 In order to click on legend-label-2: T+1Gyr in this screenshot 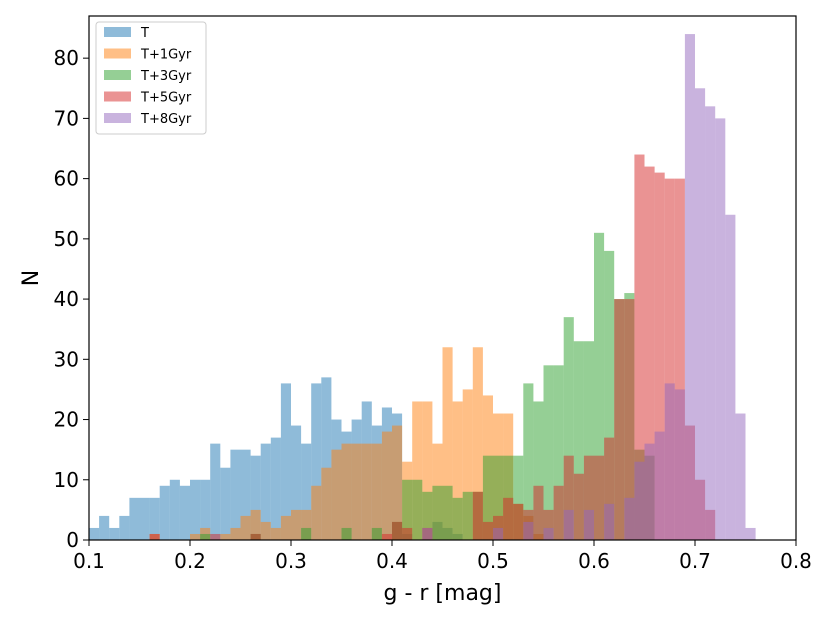, I will do `click(166, 55)`.